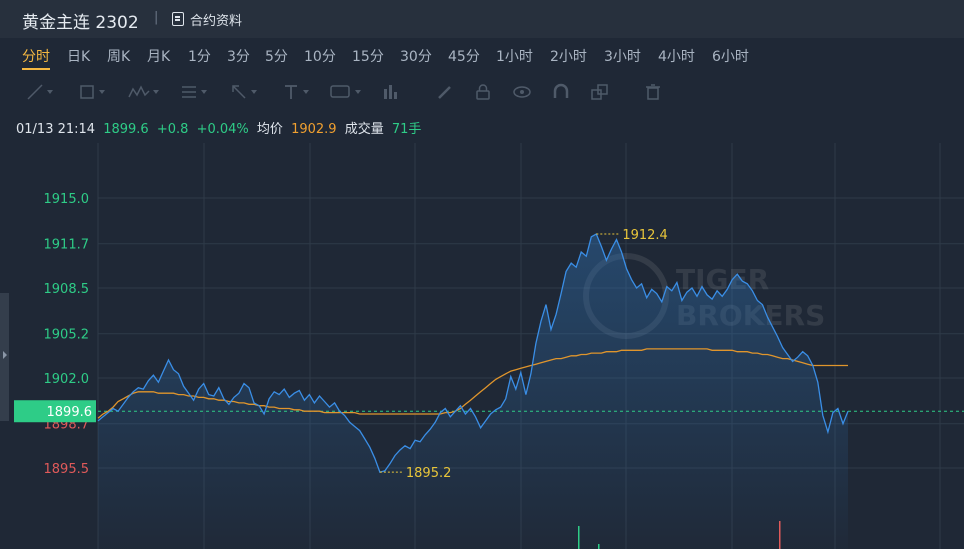  I want to click on bars-tool-icon, so click(390, 92).